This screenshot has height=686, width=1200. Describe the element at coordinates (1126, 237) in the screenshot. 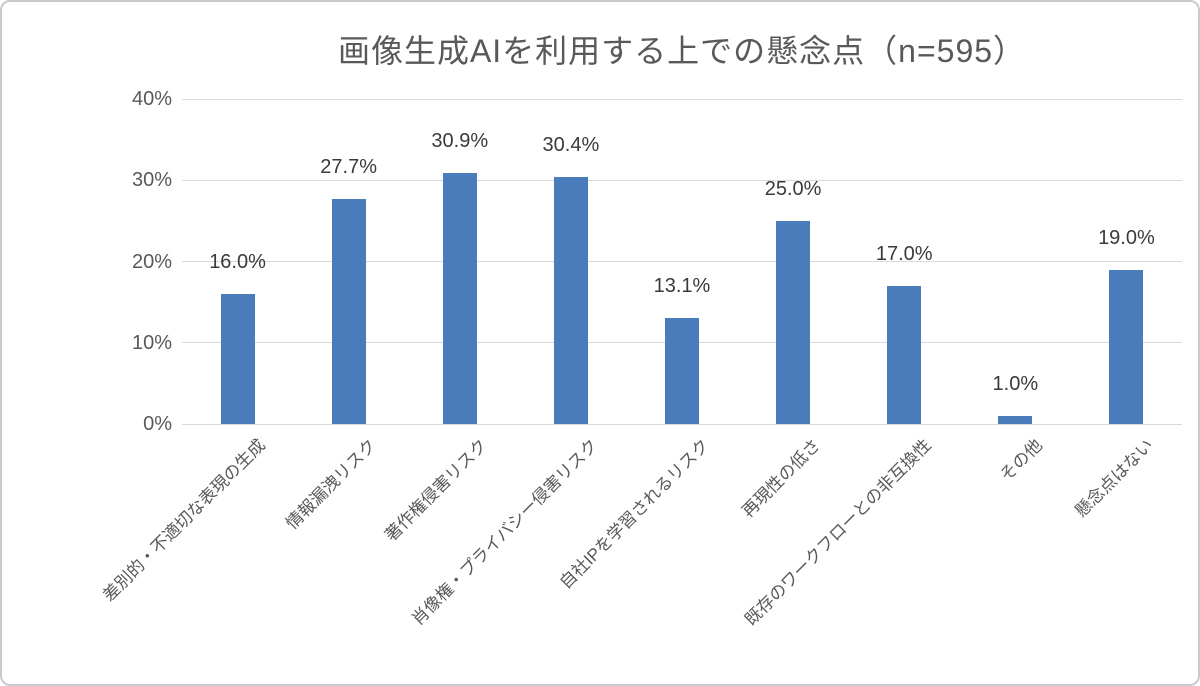

I see `bar-value-label: 19.0%` at that location.